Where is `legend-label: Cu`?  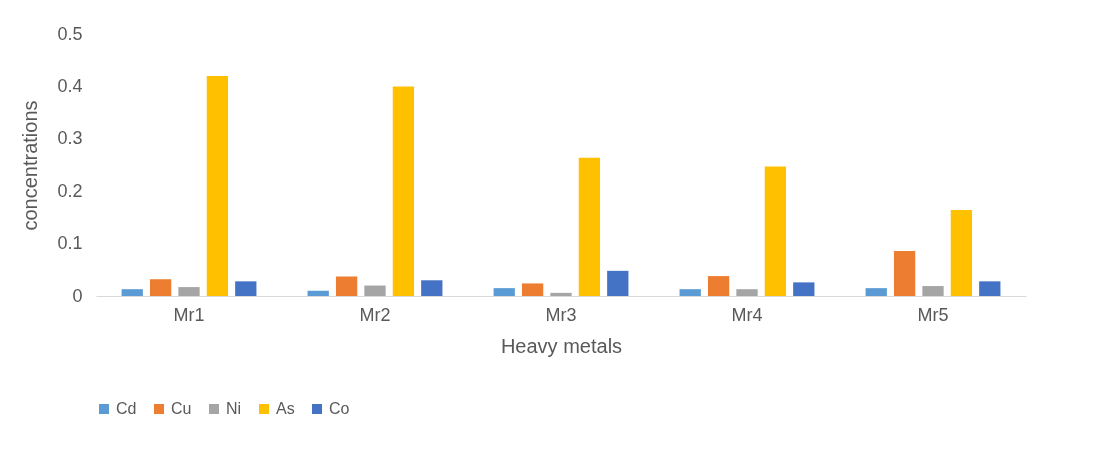 legend-label: Cu is located at coordinates (181, 408).